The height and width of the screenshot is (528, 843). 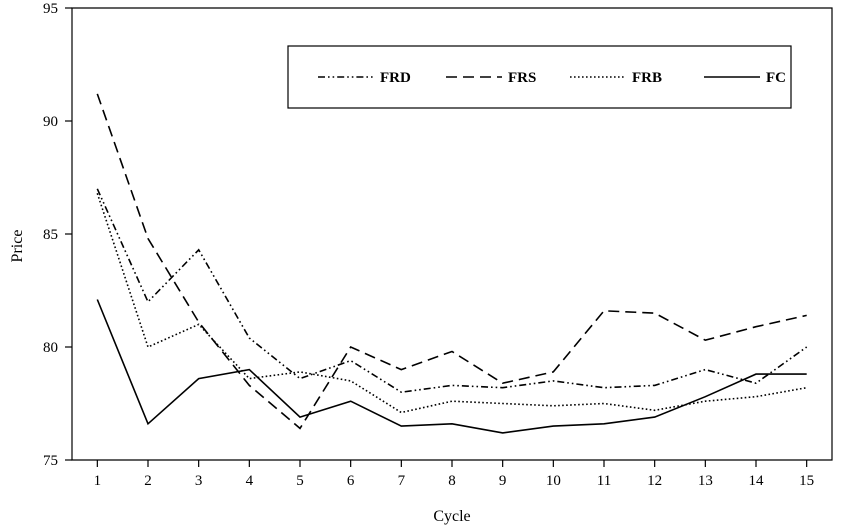 What do you see at coordinates (776, 78) in the screenshot?
I see `legend-label-fc: FC` at bounding box center [776, 78].